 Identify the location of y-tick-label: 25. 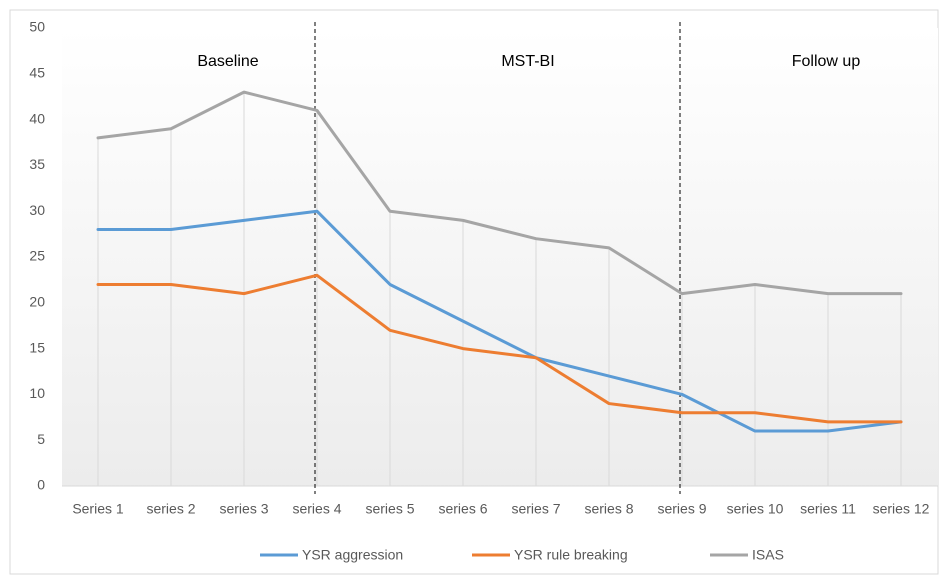
(37, 256).